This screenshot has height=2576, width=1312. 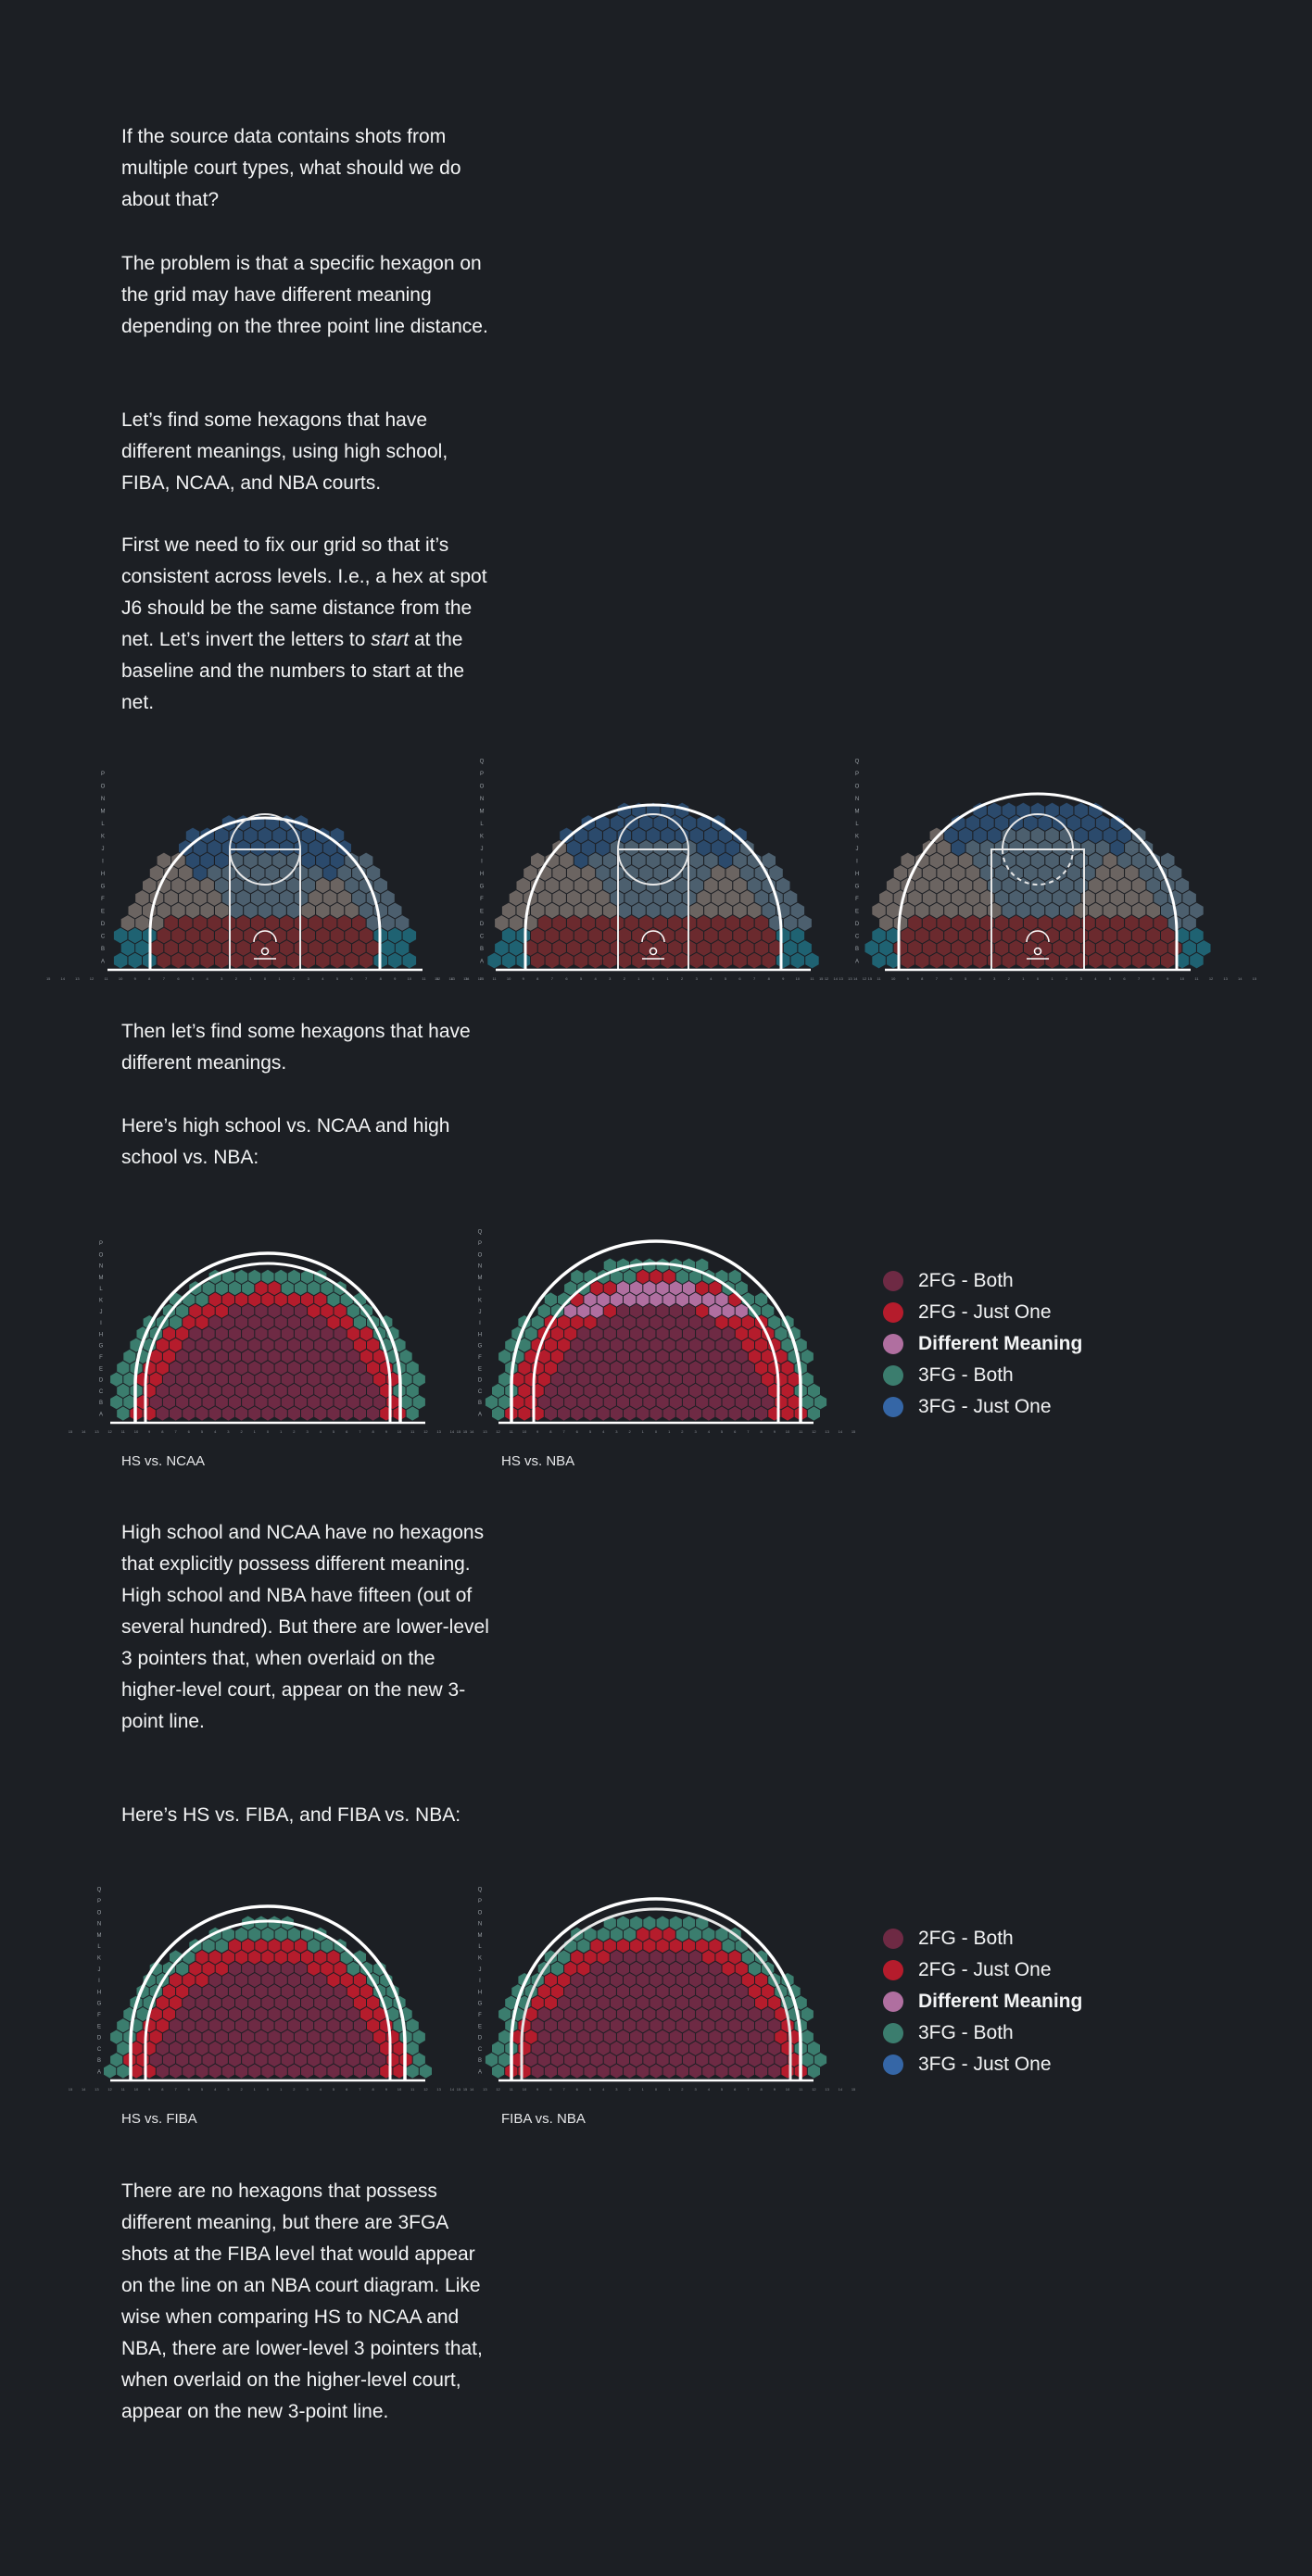 What do you see at coordinates (71, 1431) in the screenshot?
I see `grid-column-label: 15` at bounding box center [71, 1431].